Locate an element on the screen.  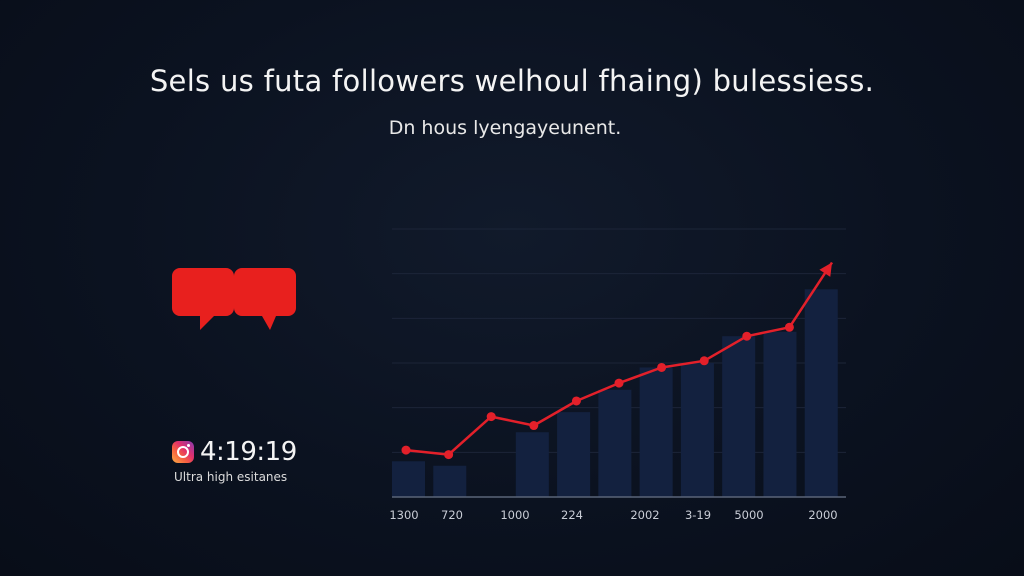
x-tick-label: 1000 is located at coordinates (514, 515).